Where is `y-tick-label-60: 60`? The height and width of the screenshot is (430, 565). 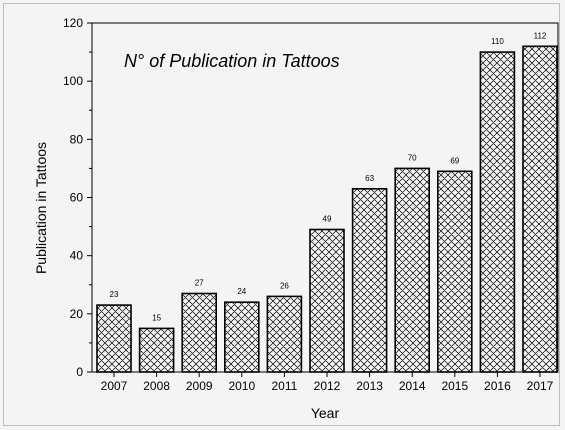
y-tick-label-60: 60 is located at coordinates (77, 198).